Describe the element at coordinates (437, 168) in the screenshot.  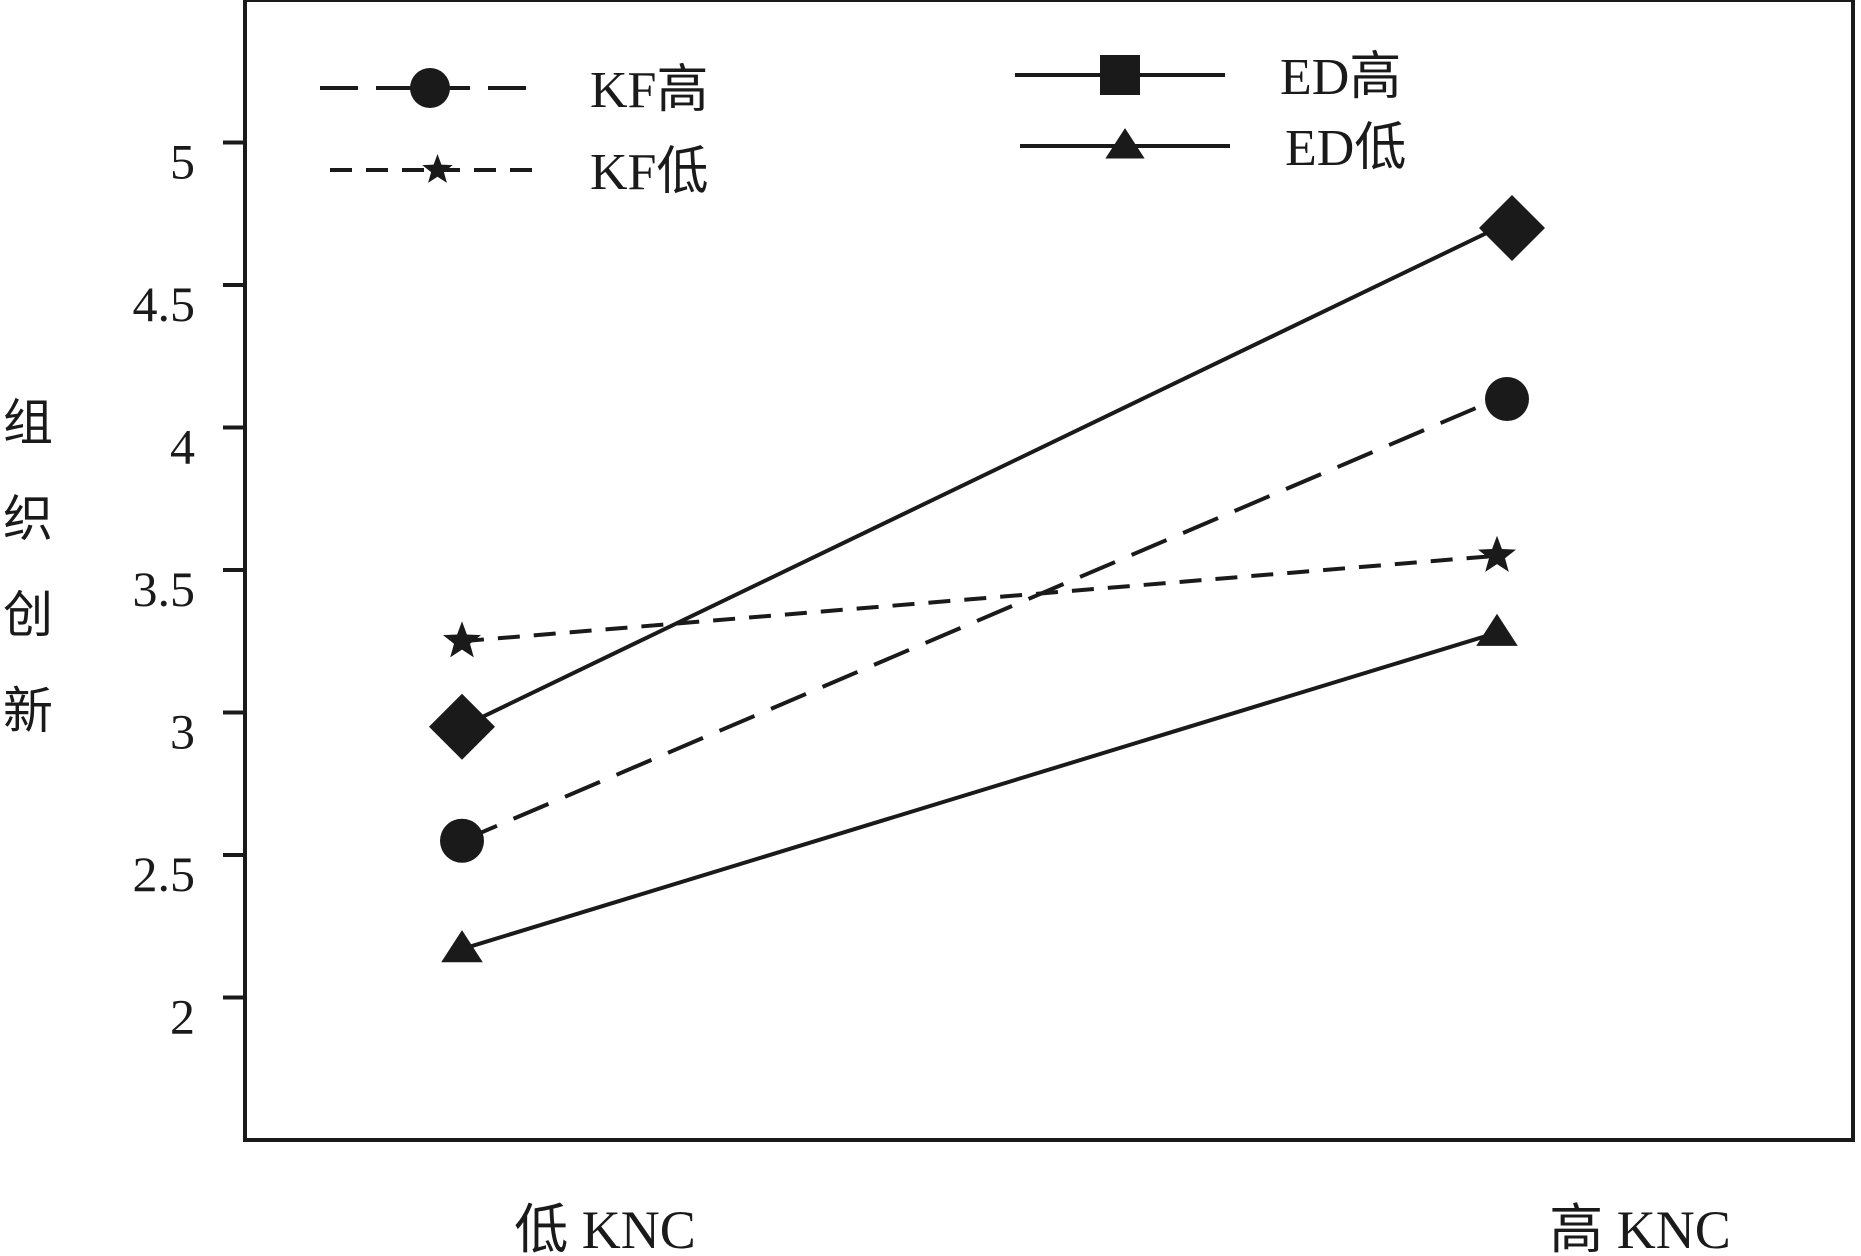
I see `legend-marker-star` at that location.